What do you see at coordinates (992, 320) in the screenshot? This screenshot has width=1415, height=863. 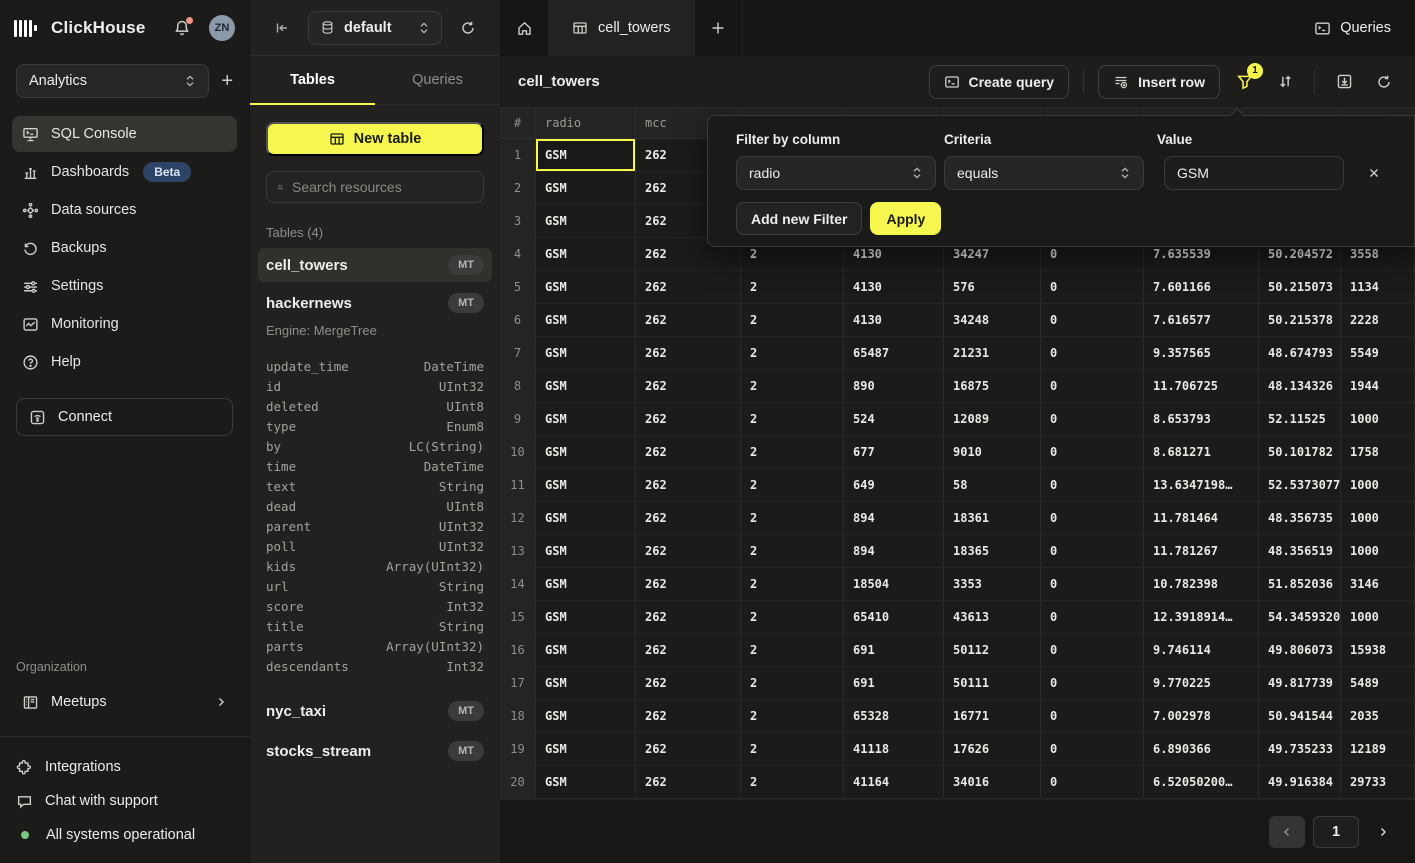 I see `grid-cell: 34248` at bounding box center [992, 320].